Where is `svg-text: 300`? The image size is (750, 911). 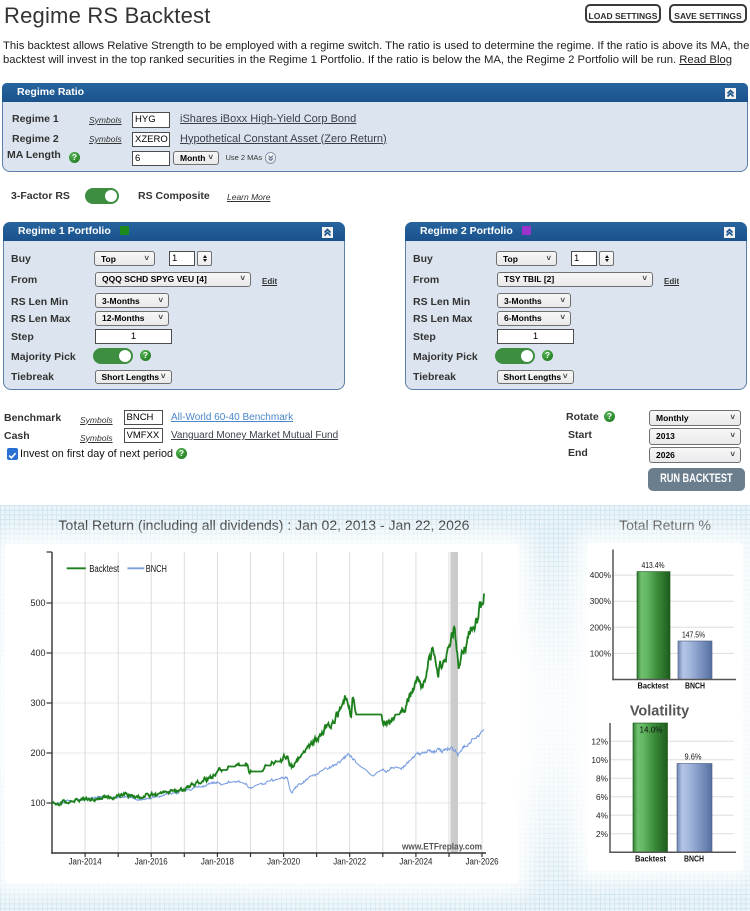
svg-text: 300 is located at coordinates (37, 703).